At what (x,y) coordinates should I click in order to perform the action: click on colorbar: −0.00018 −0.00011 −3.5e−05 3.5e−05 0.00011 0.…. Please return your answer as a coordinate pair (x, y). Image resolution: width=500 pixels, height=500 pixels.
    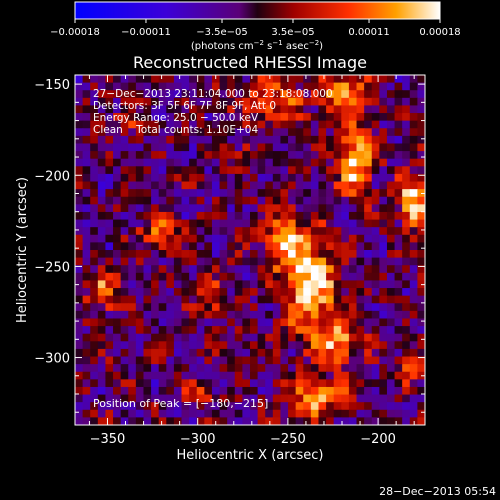
    Looking at the image, I should click on (255, 26).